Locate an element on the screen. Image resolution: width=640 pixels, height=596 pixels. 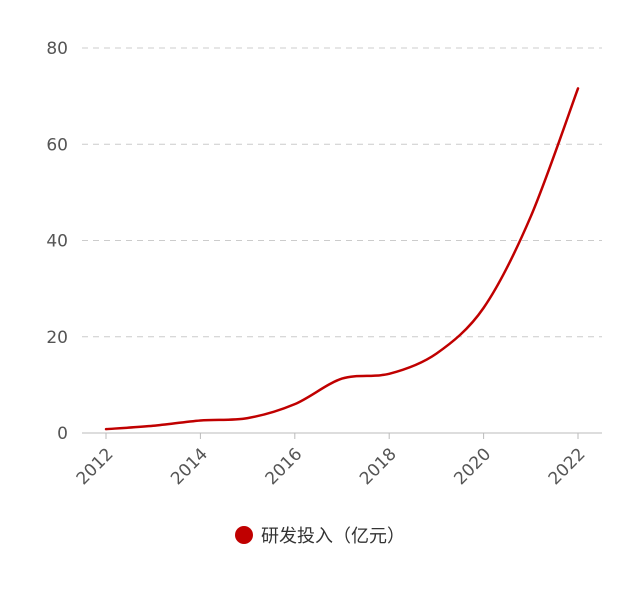
y-axis-tick-labels: 0 20 40 60 80 is located at coordinates (57, 241).